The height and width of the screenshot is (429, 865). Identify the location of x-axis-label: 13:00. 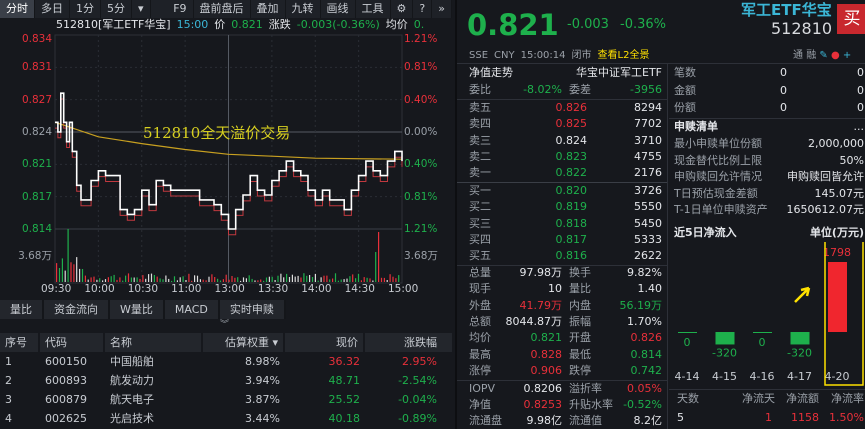
(229, 289).